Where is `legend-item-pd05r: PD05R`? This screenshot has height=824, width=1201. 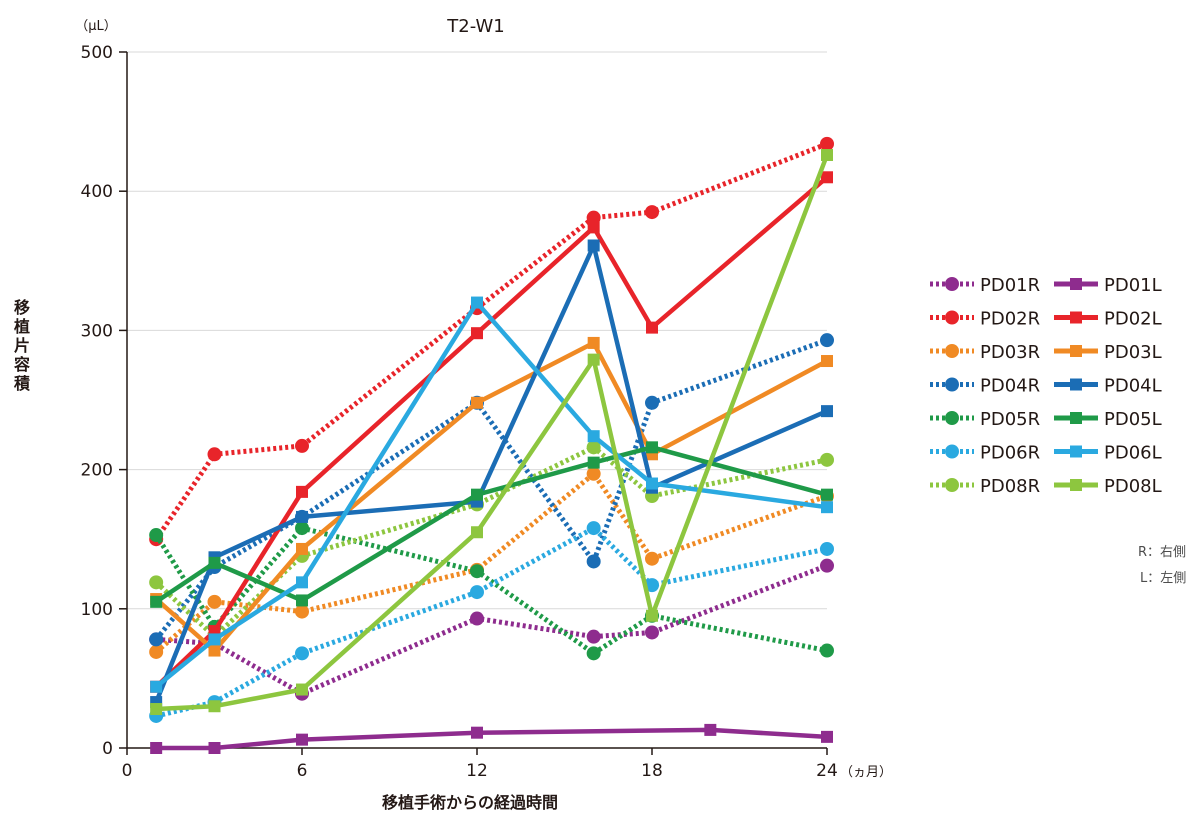 legend-item-pd05r: PD05R is located at coordinates (985, 419).